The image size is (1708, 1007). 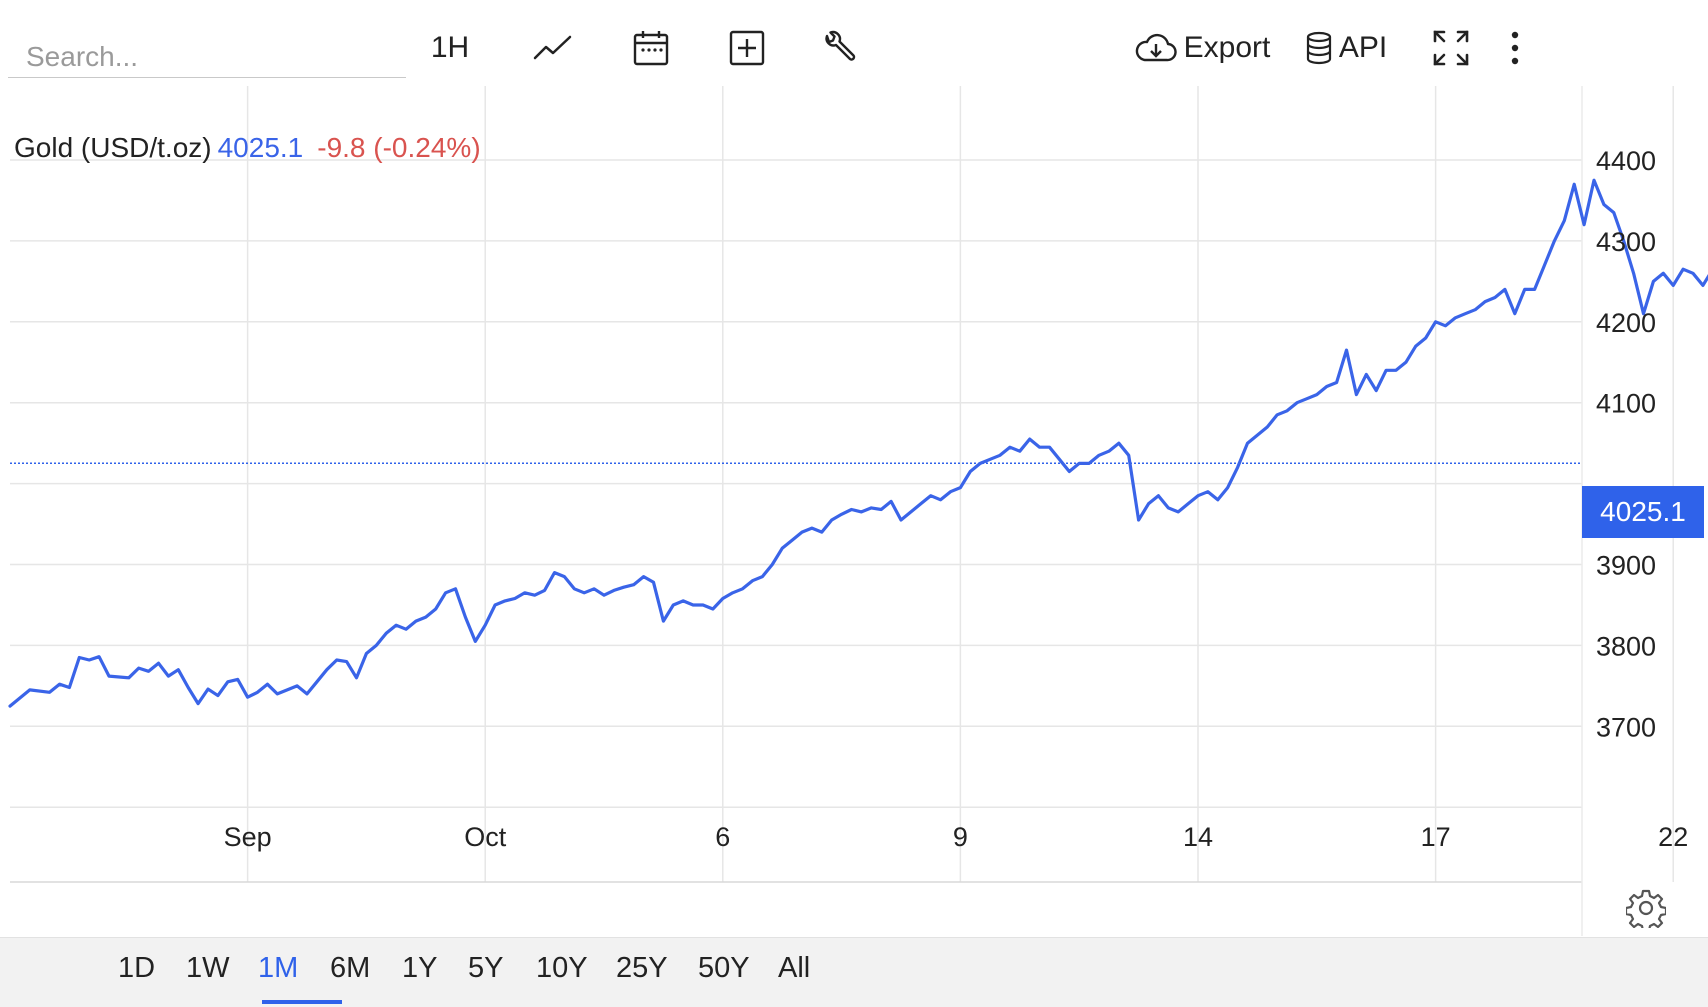 I want to click on compare-button, so click(x=747, y=48).